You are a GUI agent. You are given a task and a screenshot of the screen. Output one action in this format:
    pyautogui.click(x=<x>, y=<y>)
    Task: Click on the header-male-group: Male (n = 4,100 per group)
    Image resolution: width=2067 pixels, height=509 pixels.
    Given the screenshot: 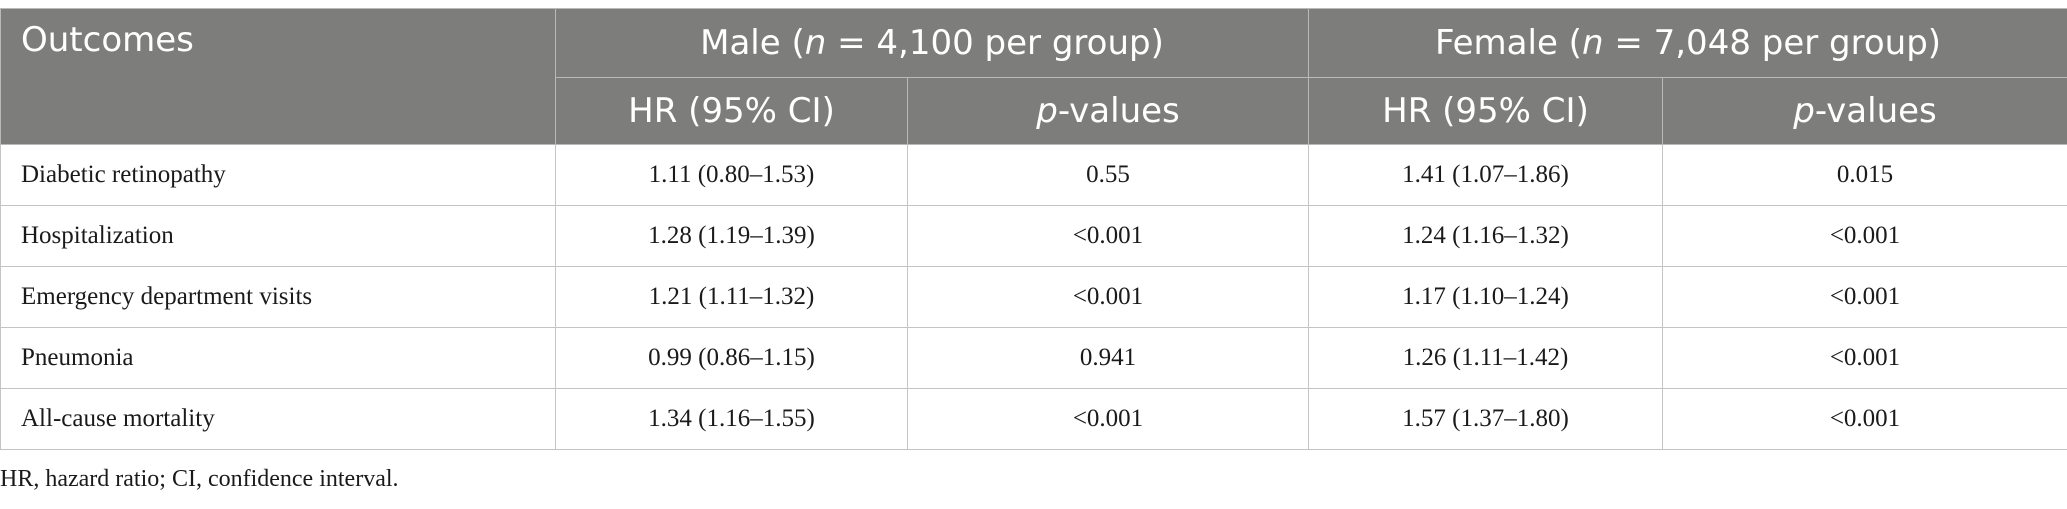 What is the action you would take?
    pyautogui.click(x=932, y=43)
    